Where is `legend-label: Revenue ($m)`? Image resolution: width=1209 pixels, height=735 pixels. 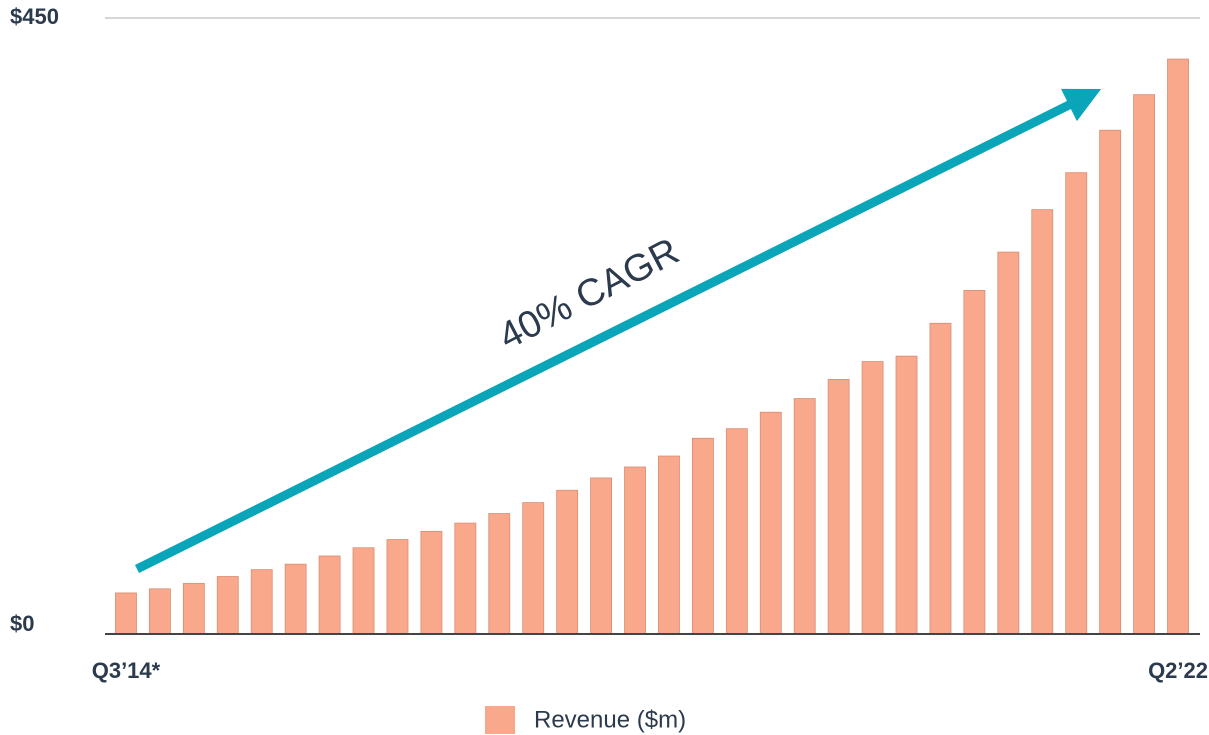
legend-label: Revenue ($m) is located at coordinates (610, 719).